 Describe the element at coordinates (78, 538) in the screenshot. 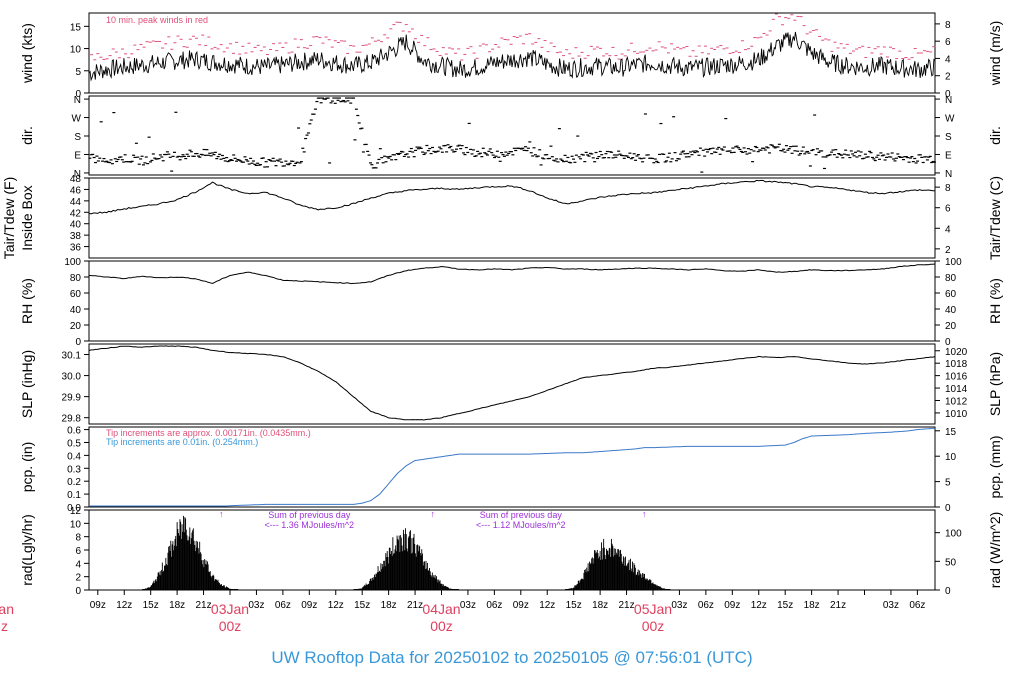

I see `left-tick-label-rad: 8` at that location.